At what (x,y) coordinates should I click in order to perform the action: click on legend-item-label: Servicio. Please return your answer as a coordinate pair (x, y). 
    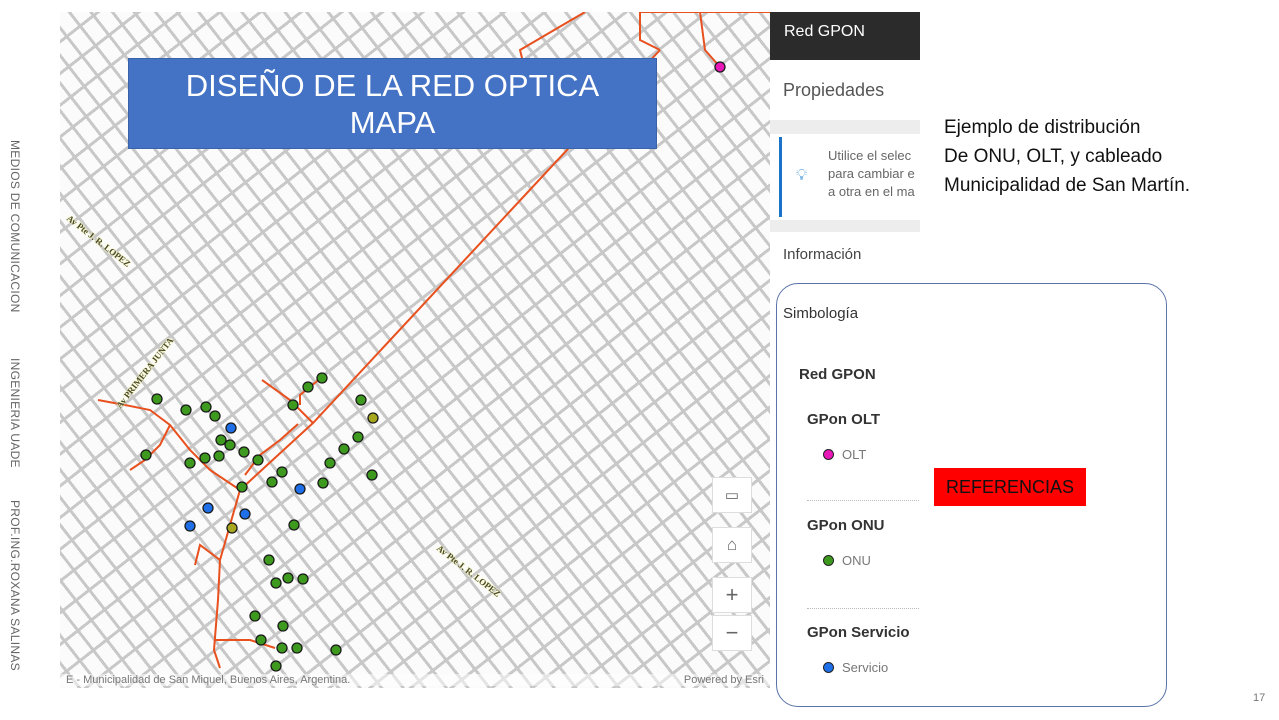
    Looking at the image, I should click on (865, 667).